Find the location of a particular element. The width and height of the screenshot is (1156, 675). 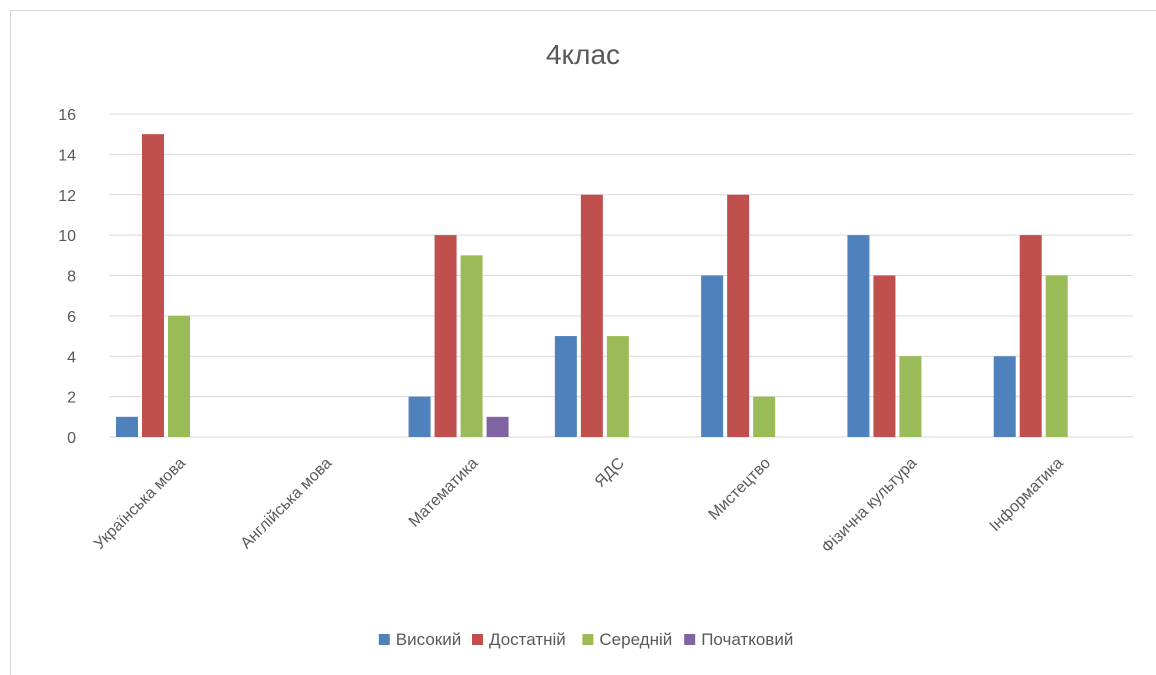

y-tick-label: 2 is located at coordinates (71, 398).